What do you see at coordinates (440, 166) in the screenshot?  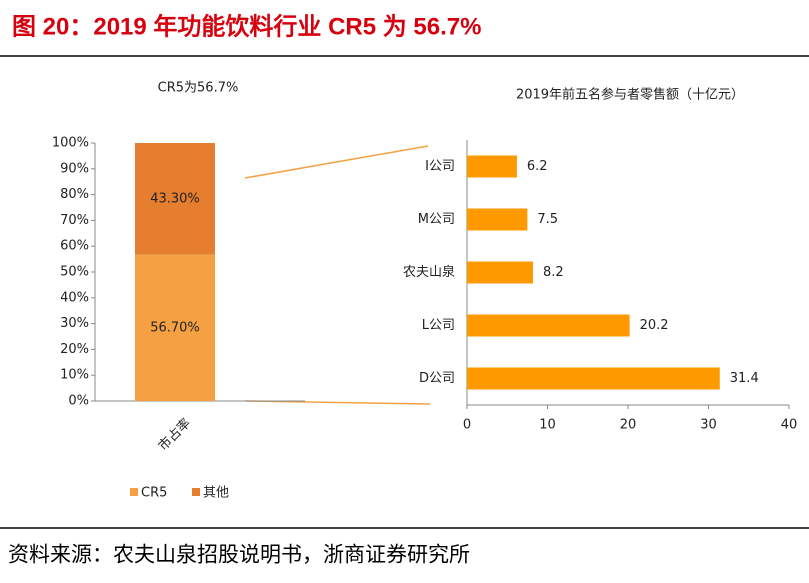 I see `y-tick-label: I公司` at bounding box center [440, 166].